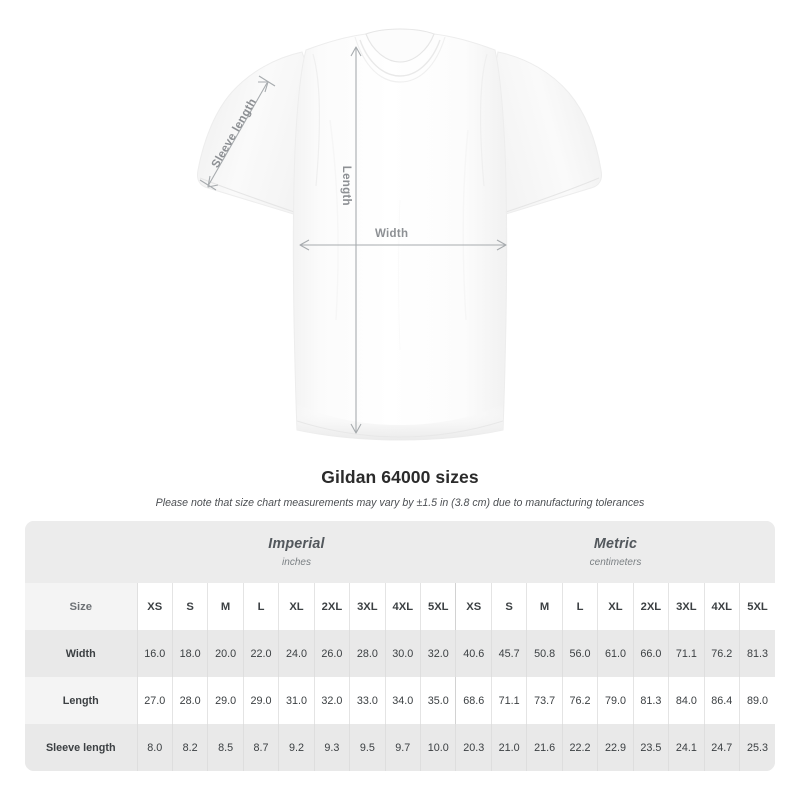 The image size is (800, 800). Describe the element at coordinates (650, 606) in the screenshot. I see `size-header-metric-2xl: 2XL` at that location.